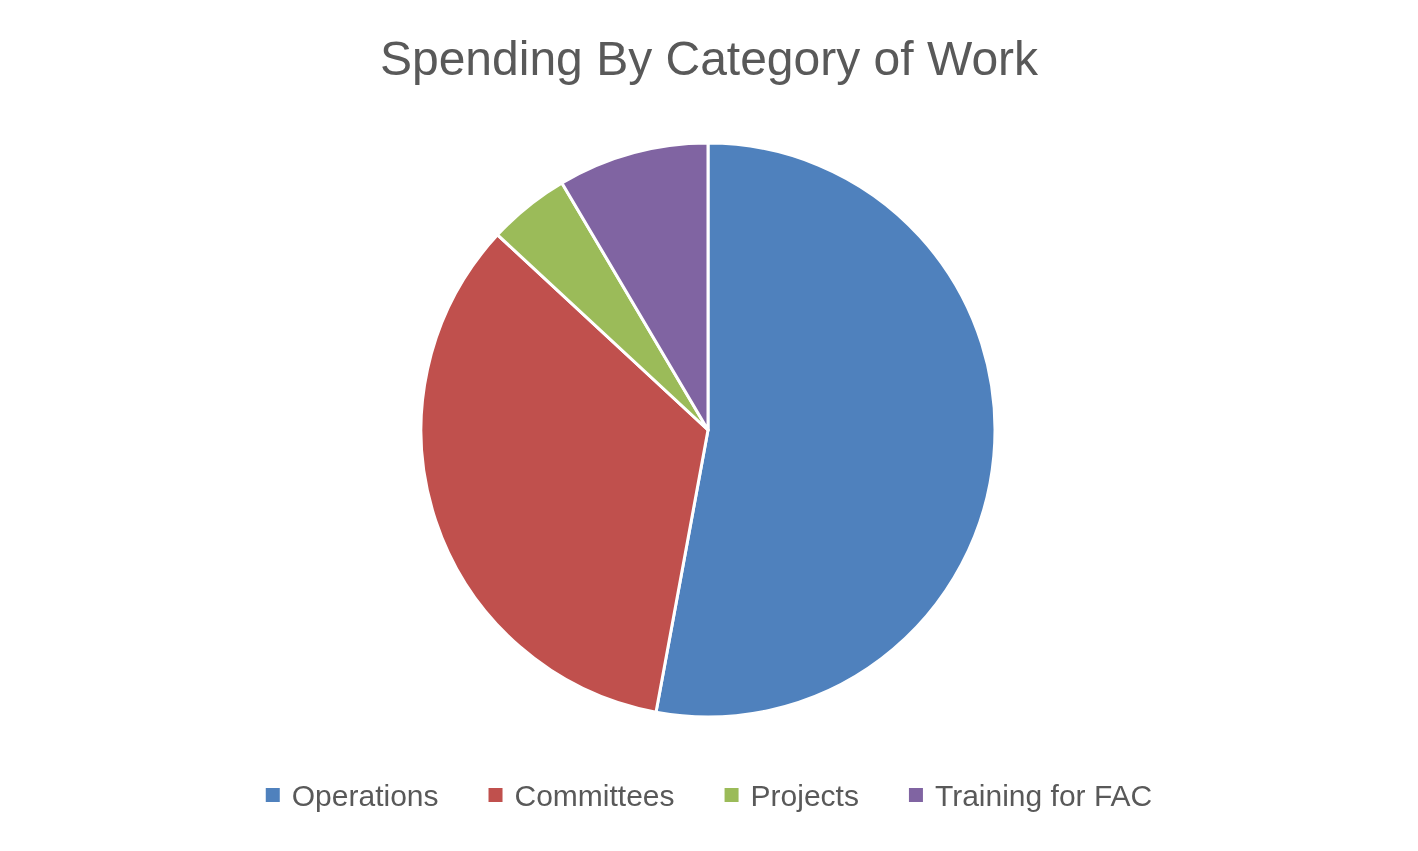 The height and width of the screenshot is (851, 1418). Describe the element at coordinates (709, 58) in the screenshot. I see `chart-title: Spending By Category of Work` at that location.